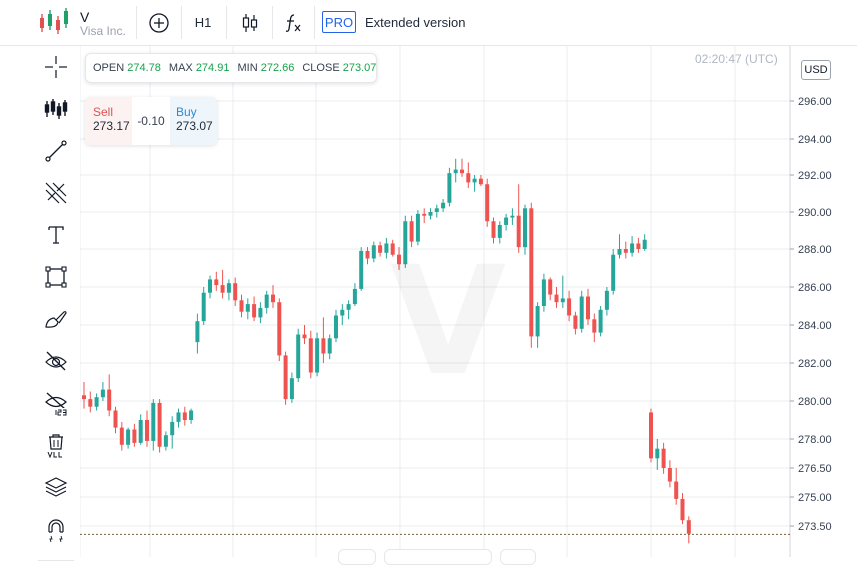  Describe the element at coordinates (293, 22) in the screenshot. I see `indicators-button` at that location.